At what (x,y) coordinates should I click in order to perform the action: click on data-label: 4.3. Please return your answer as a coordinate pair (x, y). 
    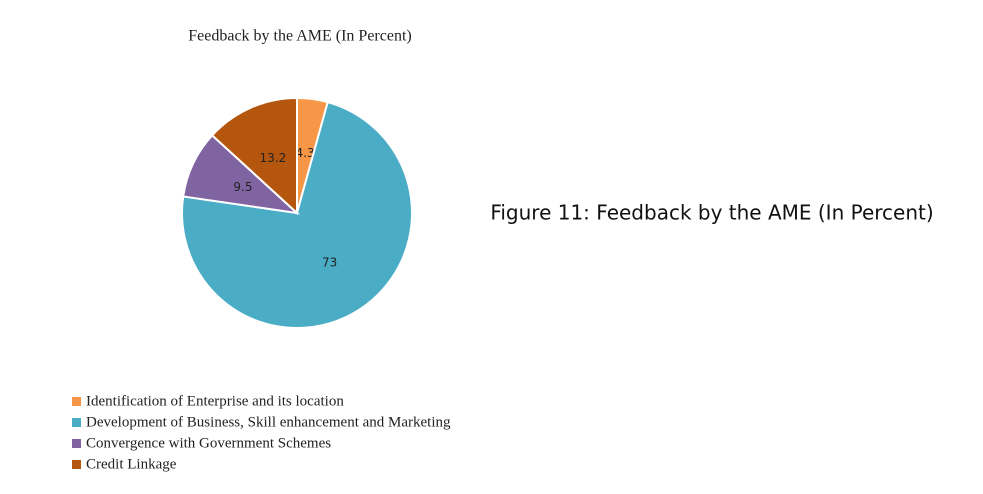
    Looking at the image, I should click on (305, 153).